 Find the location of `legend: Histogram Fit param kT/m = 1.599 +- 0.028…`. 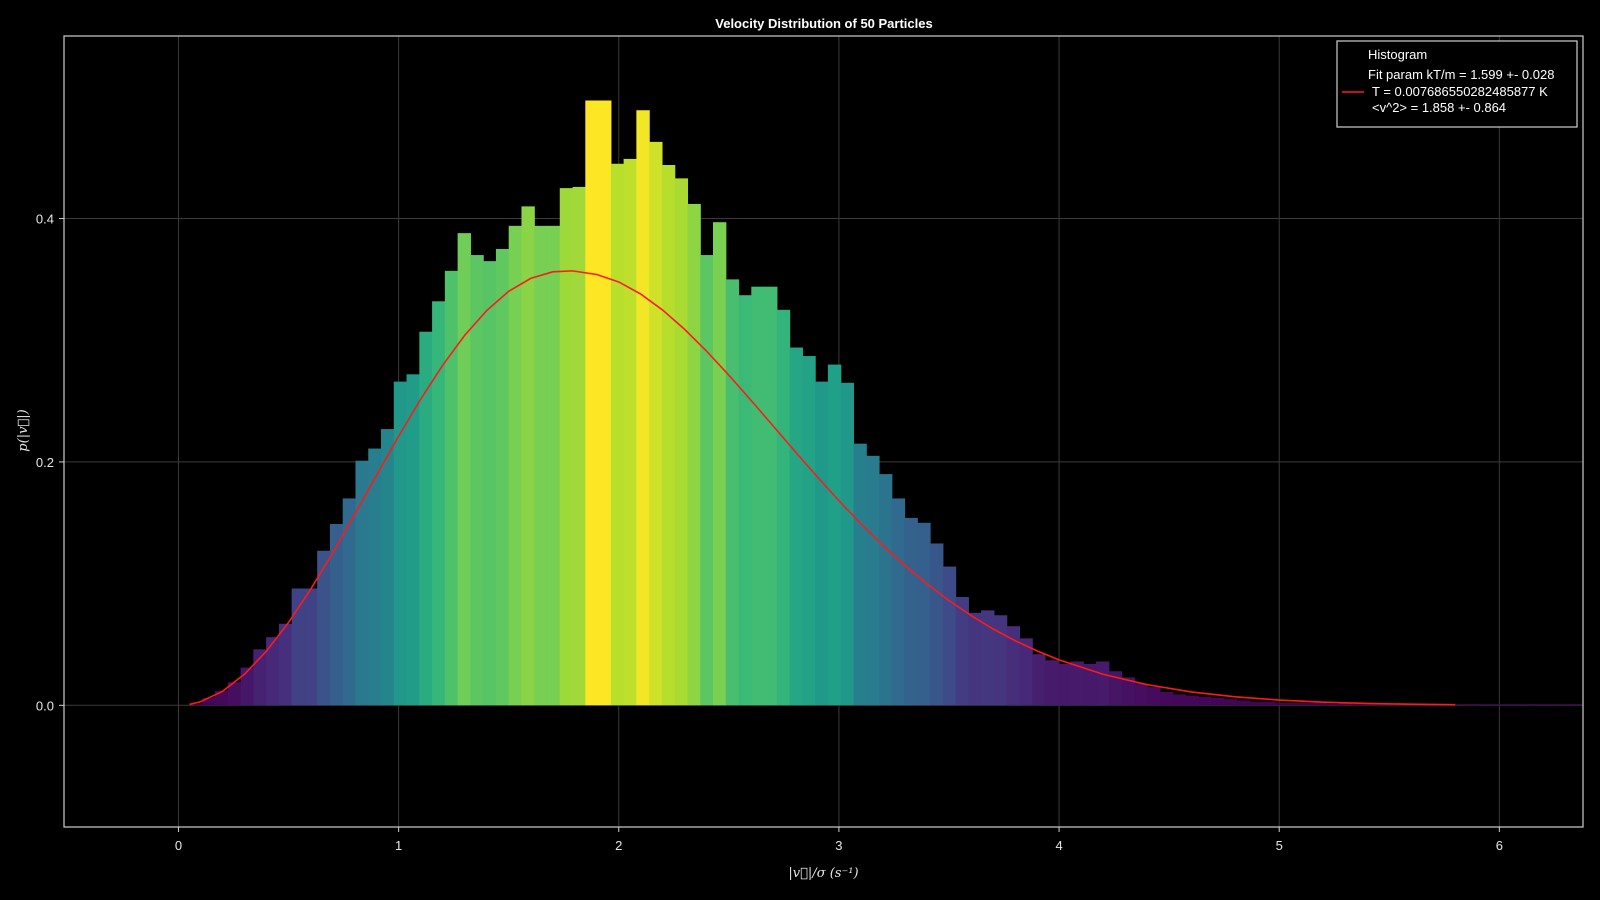

legend: Histogram Fit param kT/m = 1.599 +- 0.028… is located at coordinates (1457, 84).